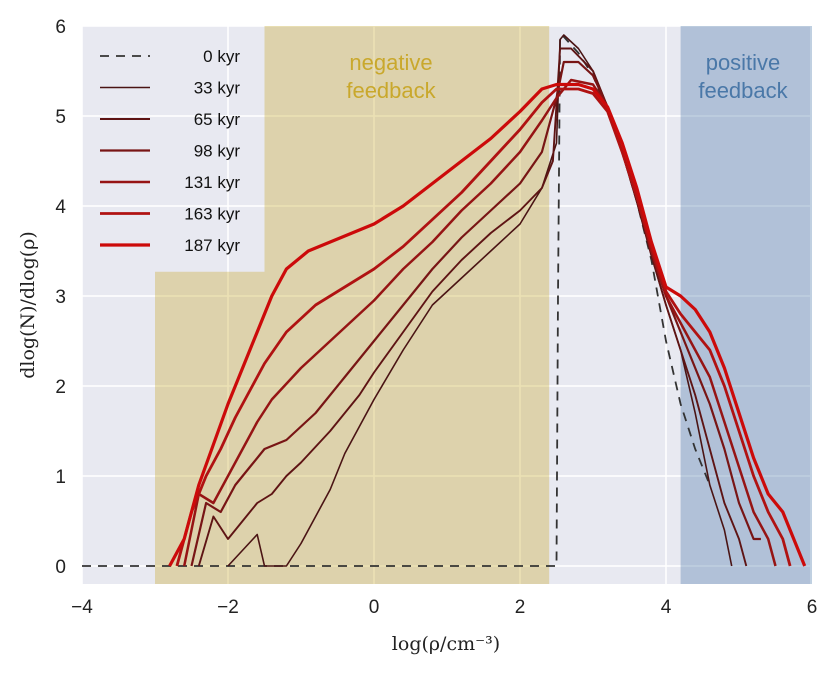  Describe the element at coordinates (60, 387) in the screenshot. I see `y-tick-label: 2` at that location.